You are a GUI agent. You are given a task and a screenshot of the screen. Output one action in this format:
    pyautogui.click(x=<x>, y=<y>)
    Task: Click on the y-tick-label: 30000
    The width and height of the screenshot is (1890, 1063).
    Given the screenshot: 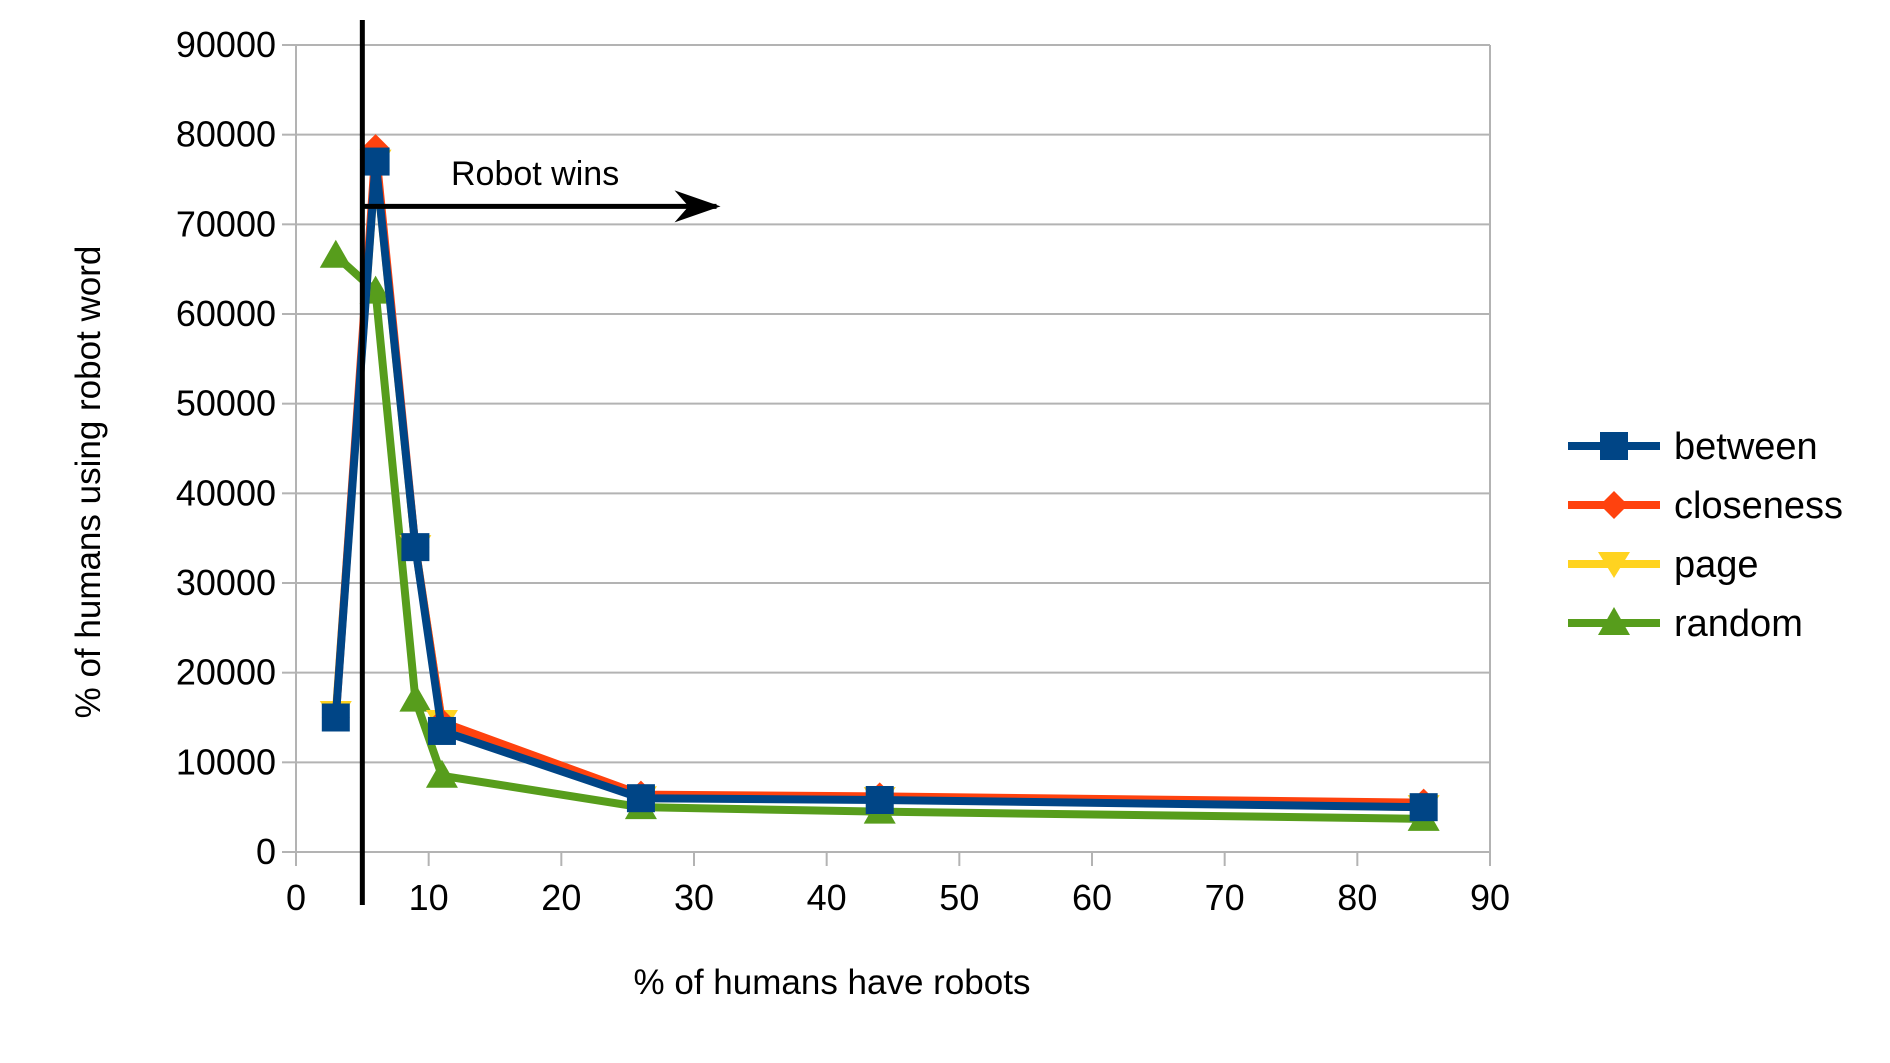 What is the action you would take?
    pyautogui.click(x=226, y=582)
    